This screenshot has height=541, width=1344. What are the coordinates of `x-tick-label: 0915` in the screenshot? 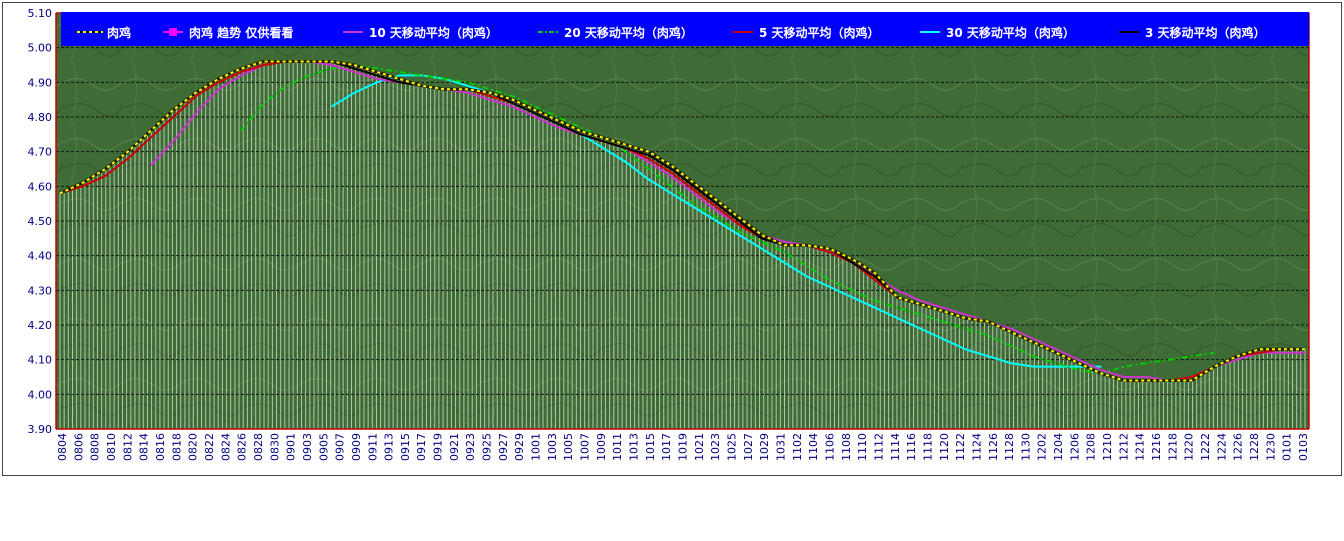 It's located at (405, 447).